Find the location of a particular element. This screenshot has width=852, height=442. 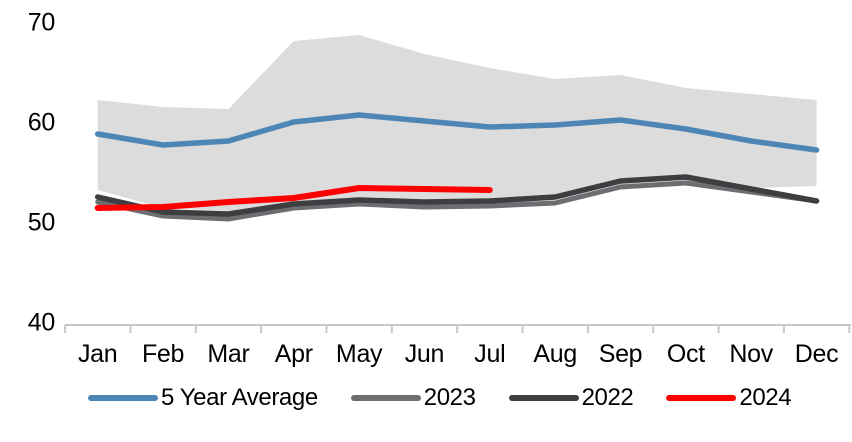

x-axis-label-may: May is located at coordinates (359, 354).